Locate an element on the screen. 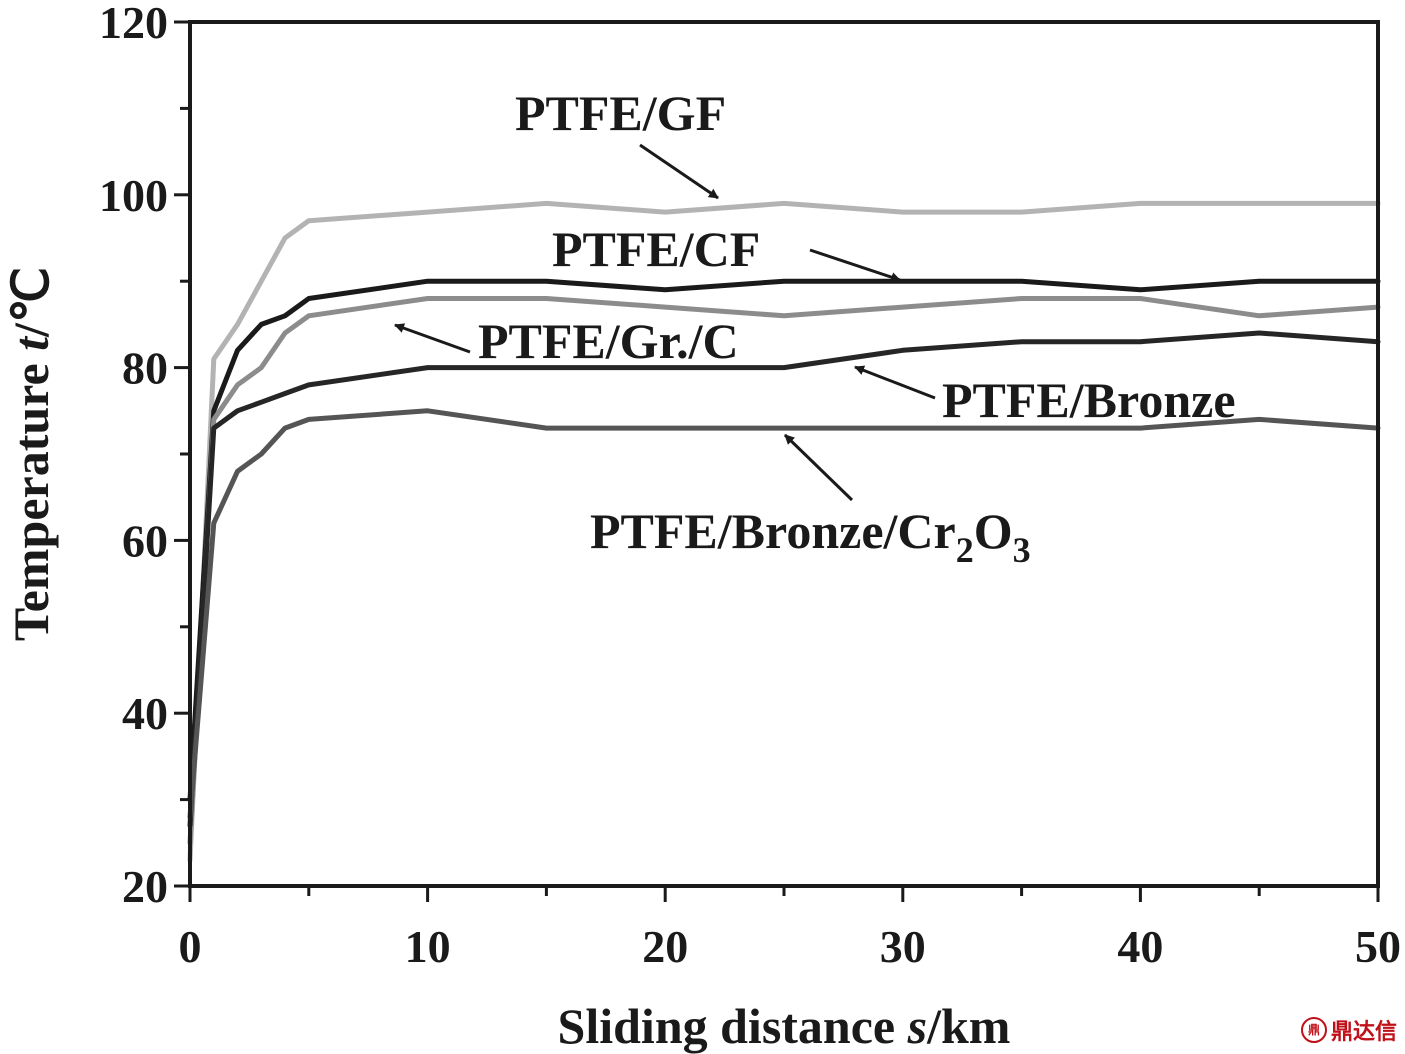  y-tick-label: 120 is located at coordinates (133, 24).